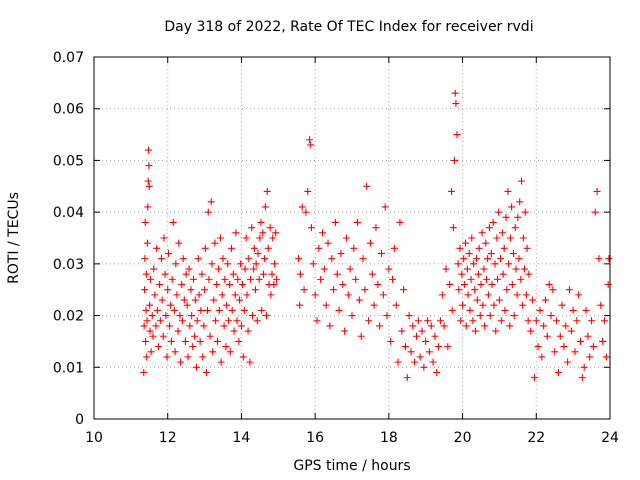  What do you see at coordinates (94, 438) in the screenshot?
I see `x-tick-label: 10` at bounding box center [94, 438].